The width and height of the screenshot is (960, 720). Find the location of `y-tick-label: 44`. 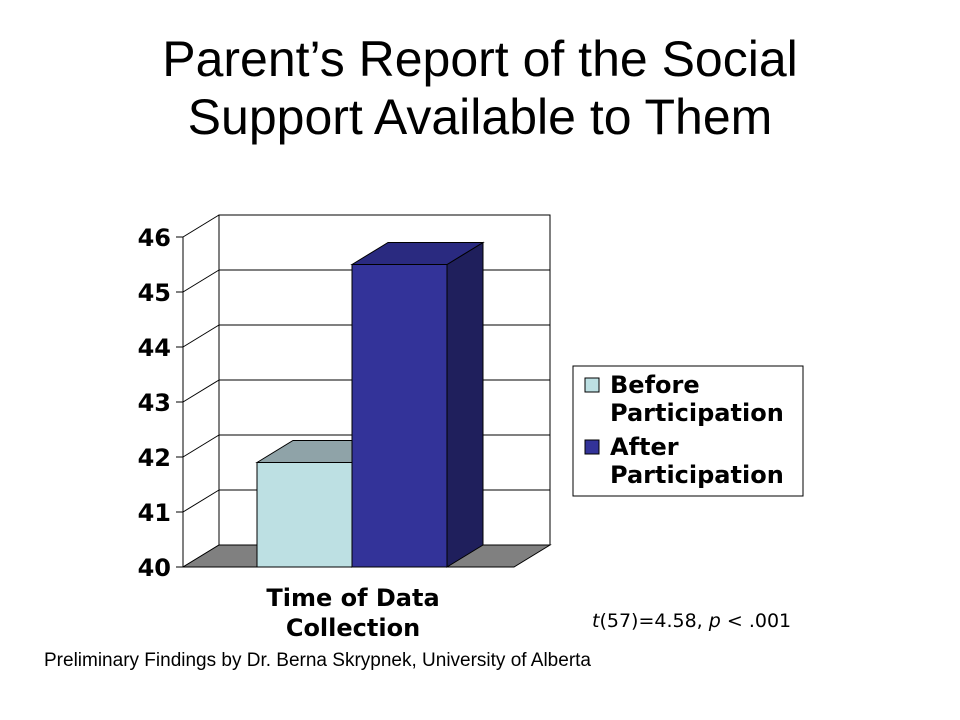

y-tick-label: 44 is located at coordinates (154, 348).